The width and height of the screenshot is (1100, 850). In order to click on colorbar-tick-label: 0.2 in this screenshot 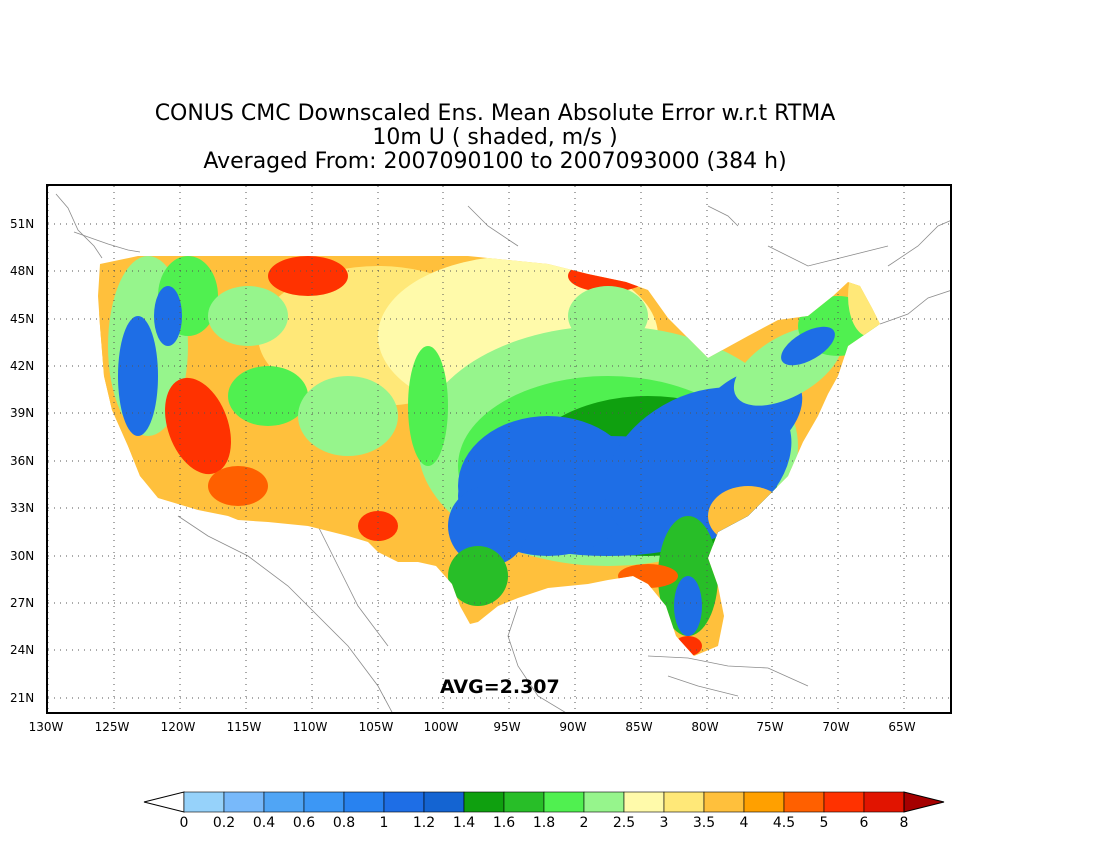, I will do `click(224, 823)`.